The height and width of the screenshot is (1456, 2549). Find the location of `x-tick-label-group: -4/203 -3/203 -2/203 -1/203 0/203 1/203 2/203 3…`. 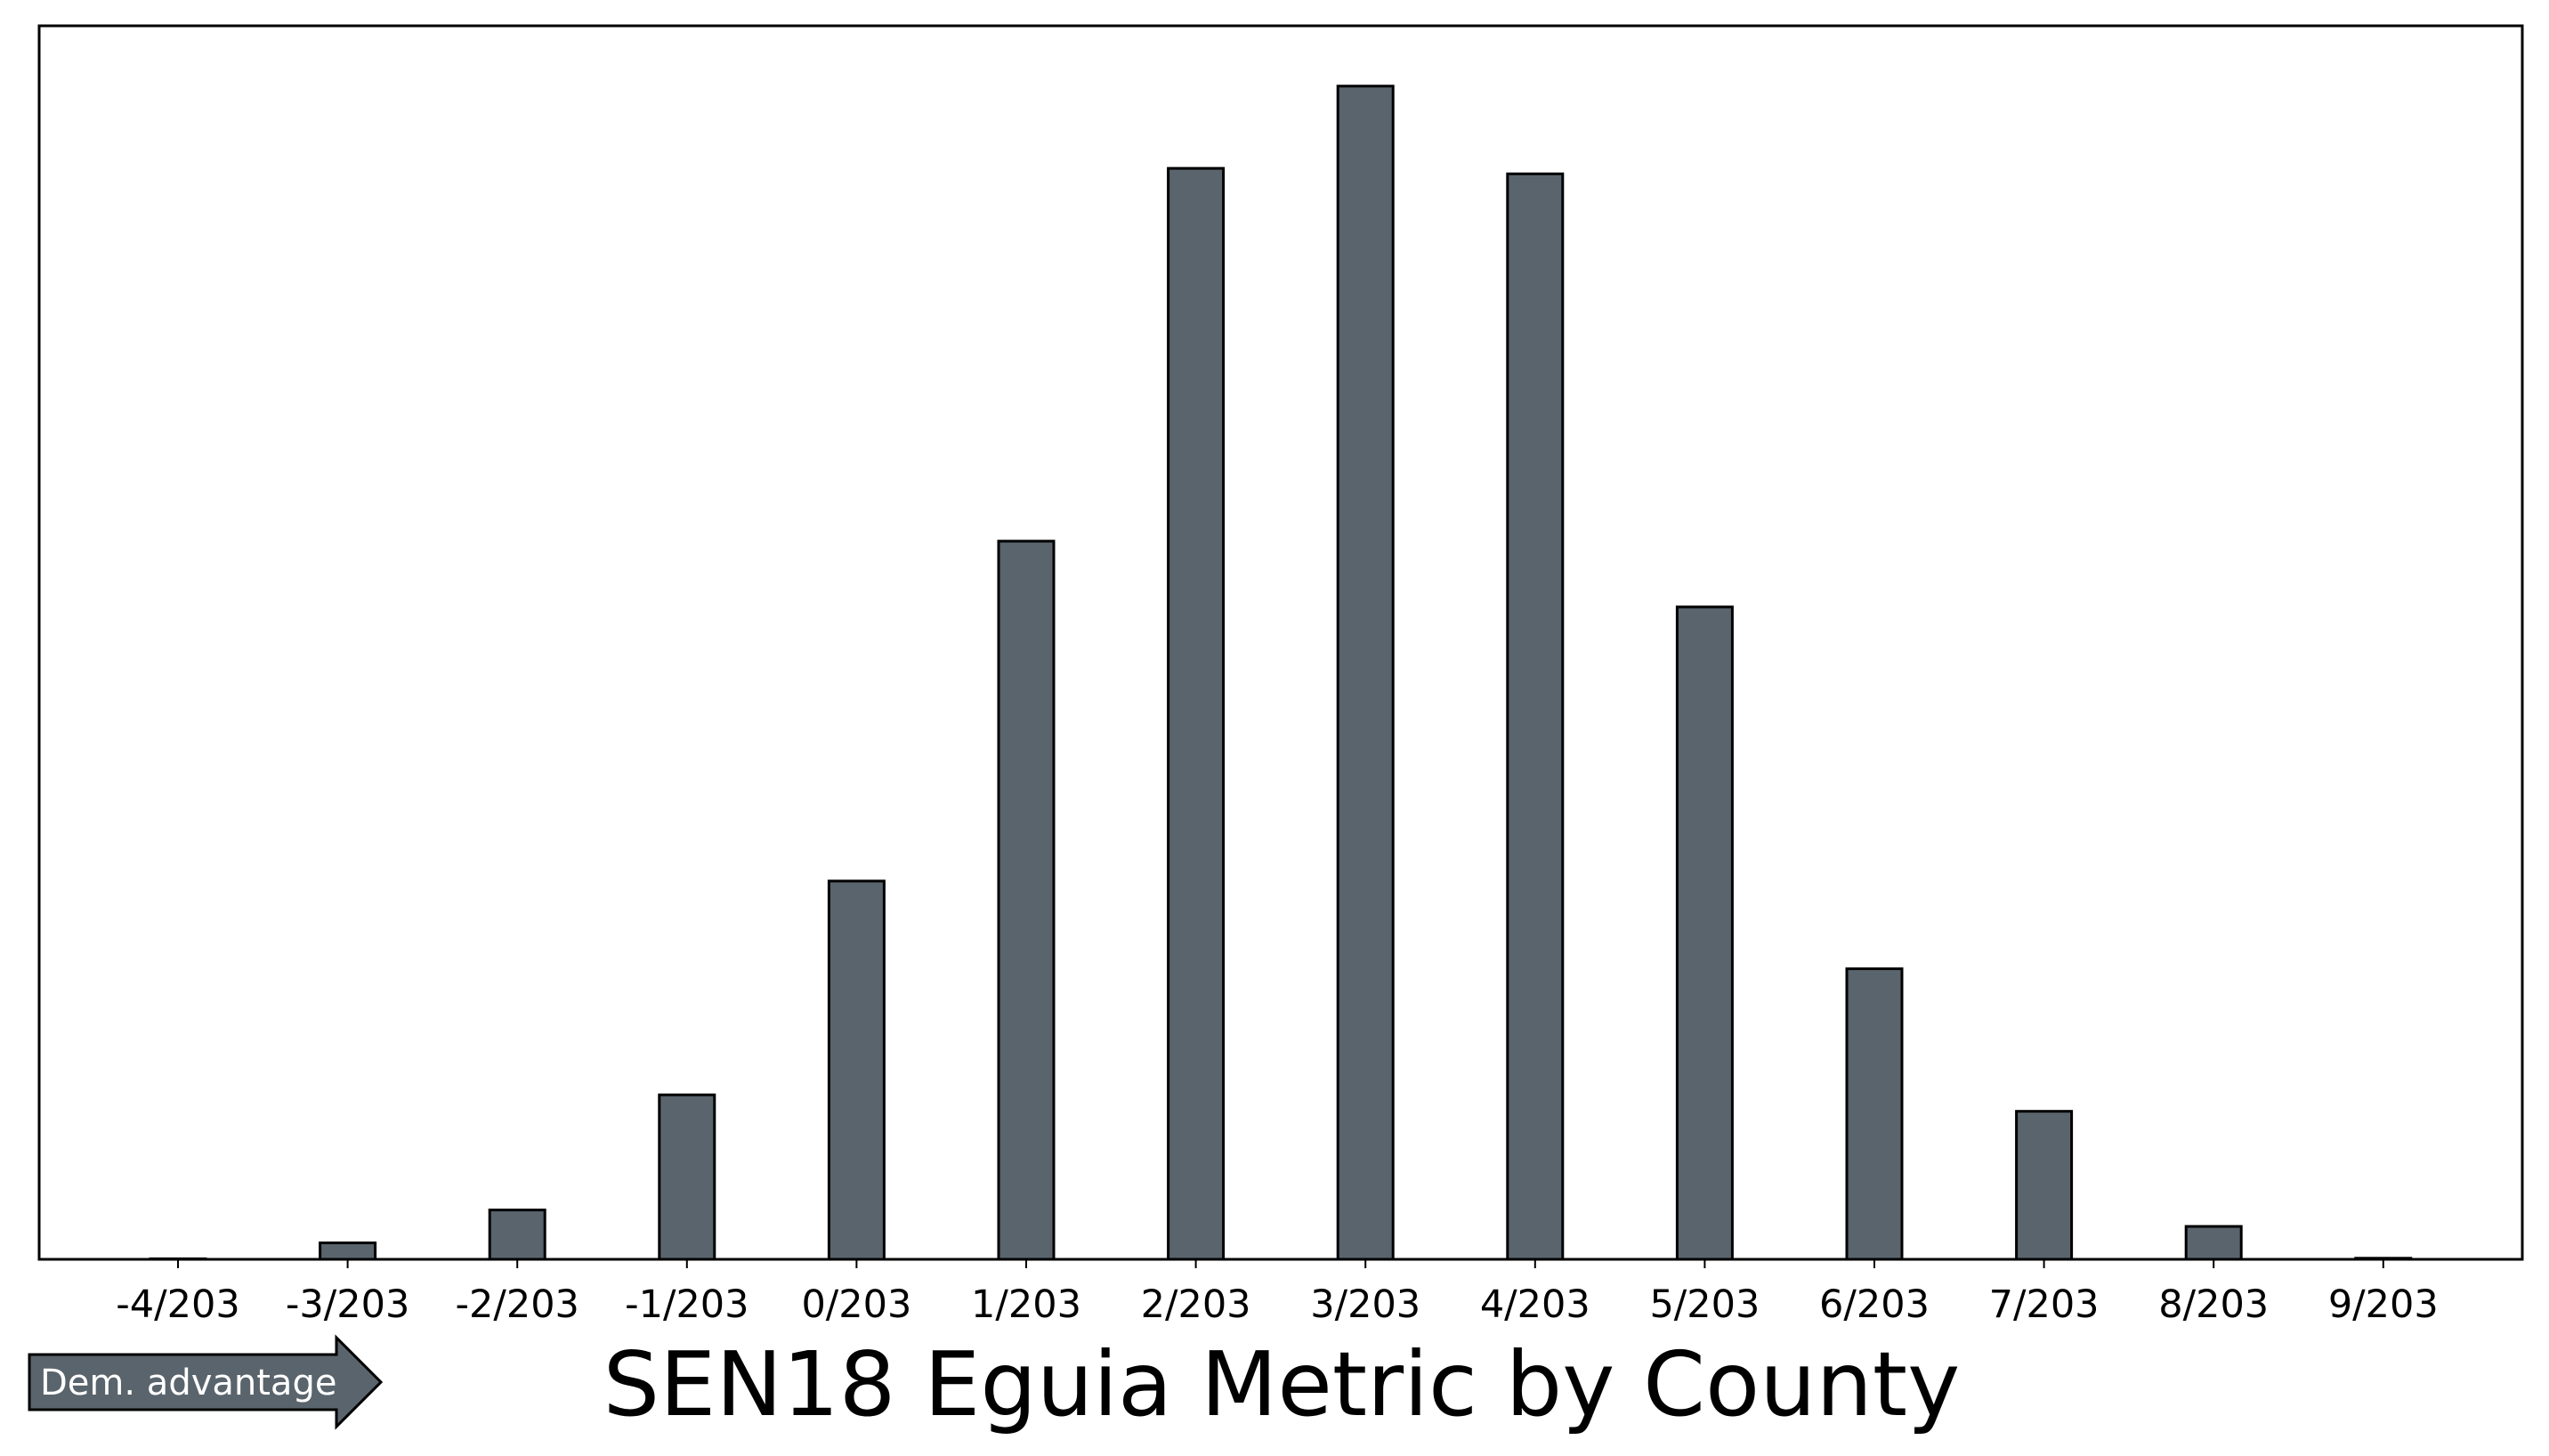

x-tick-label-group: -4/203 -3/203 -2/203 -1/203 0/203 1/203 2/203 3… is located at coordinates (1277, 1304).